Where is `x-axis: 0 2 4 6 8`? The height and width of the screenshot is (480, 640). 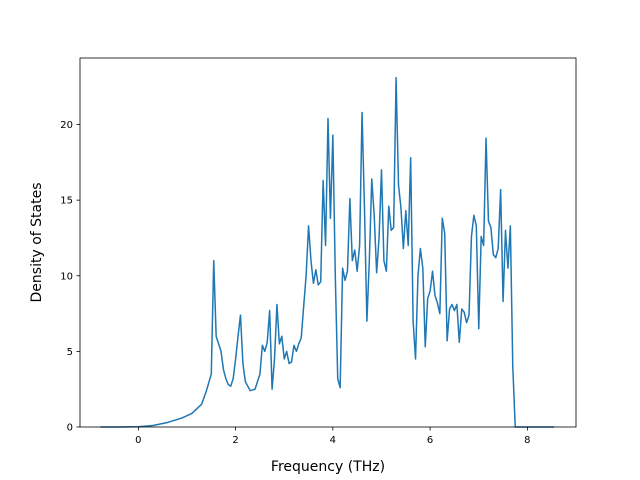
x-axis: 0 2 4 6 8 is located at coordinates (333, 436).